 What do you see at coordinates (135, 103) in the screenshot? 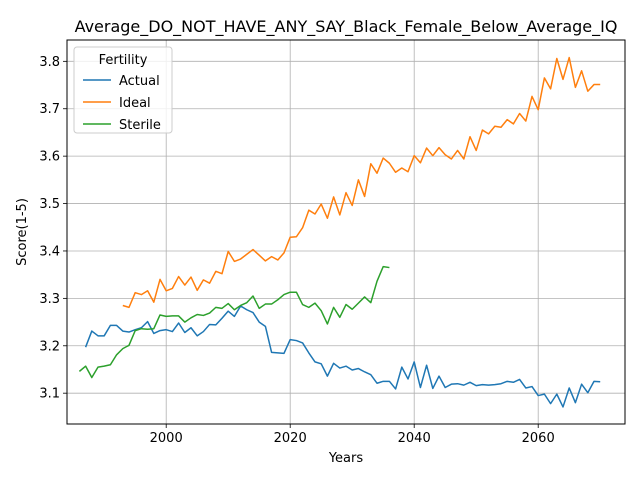
I see `legend-label-ideal: Ideal` at bounding box center [135, 103].